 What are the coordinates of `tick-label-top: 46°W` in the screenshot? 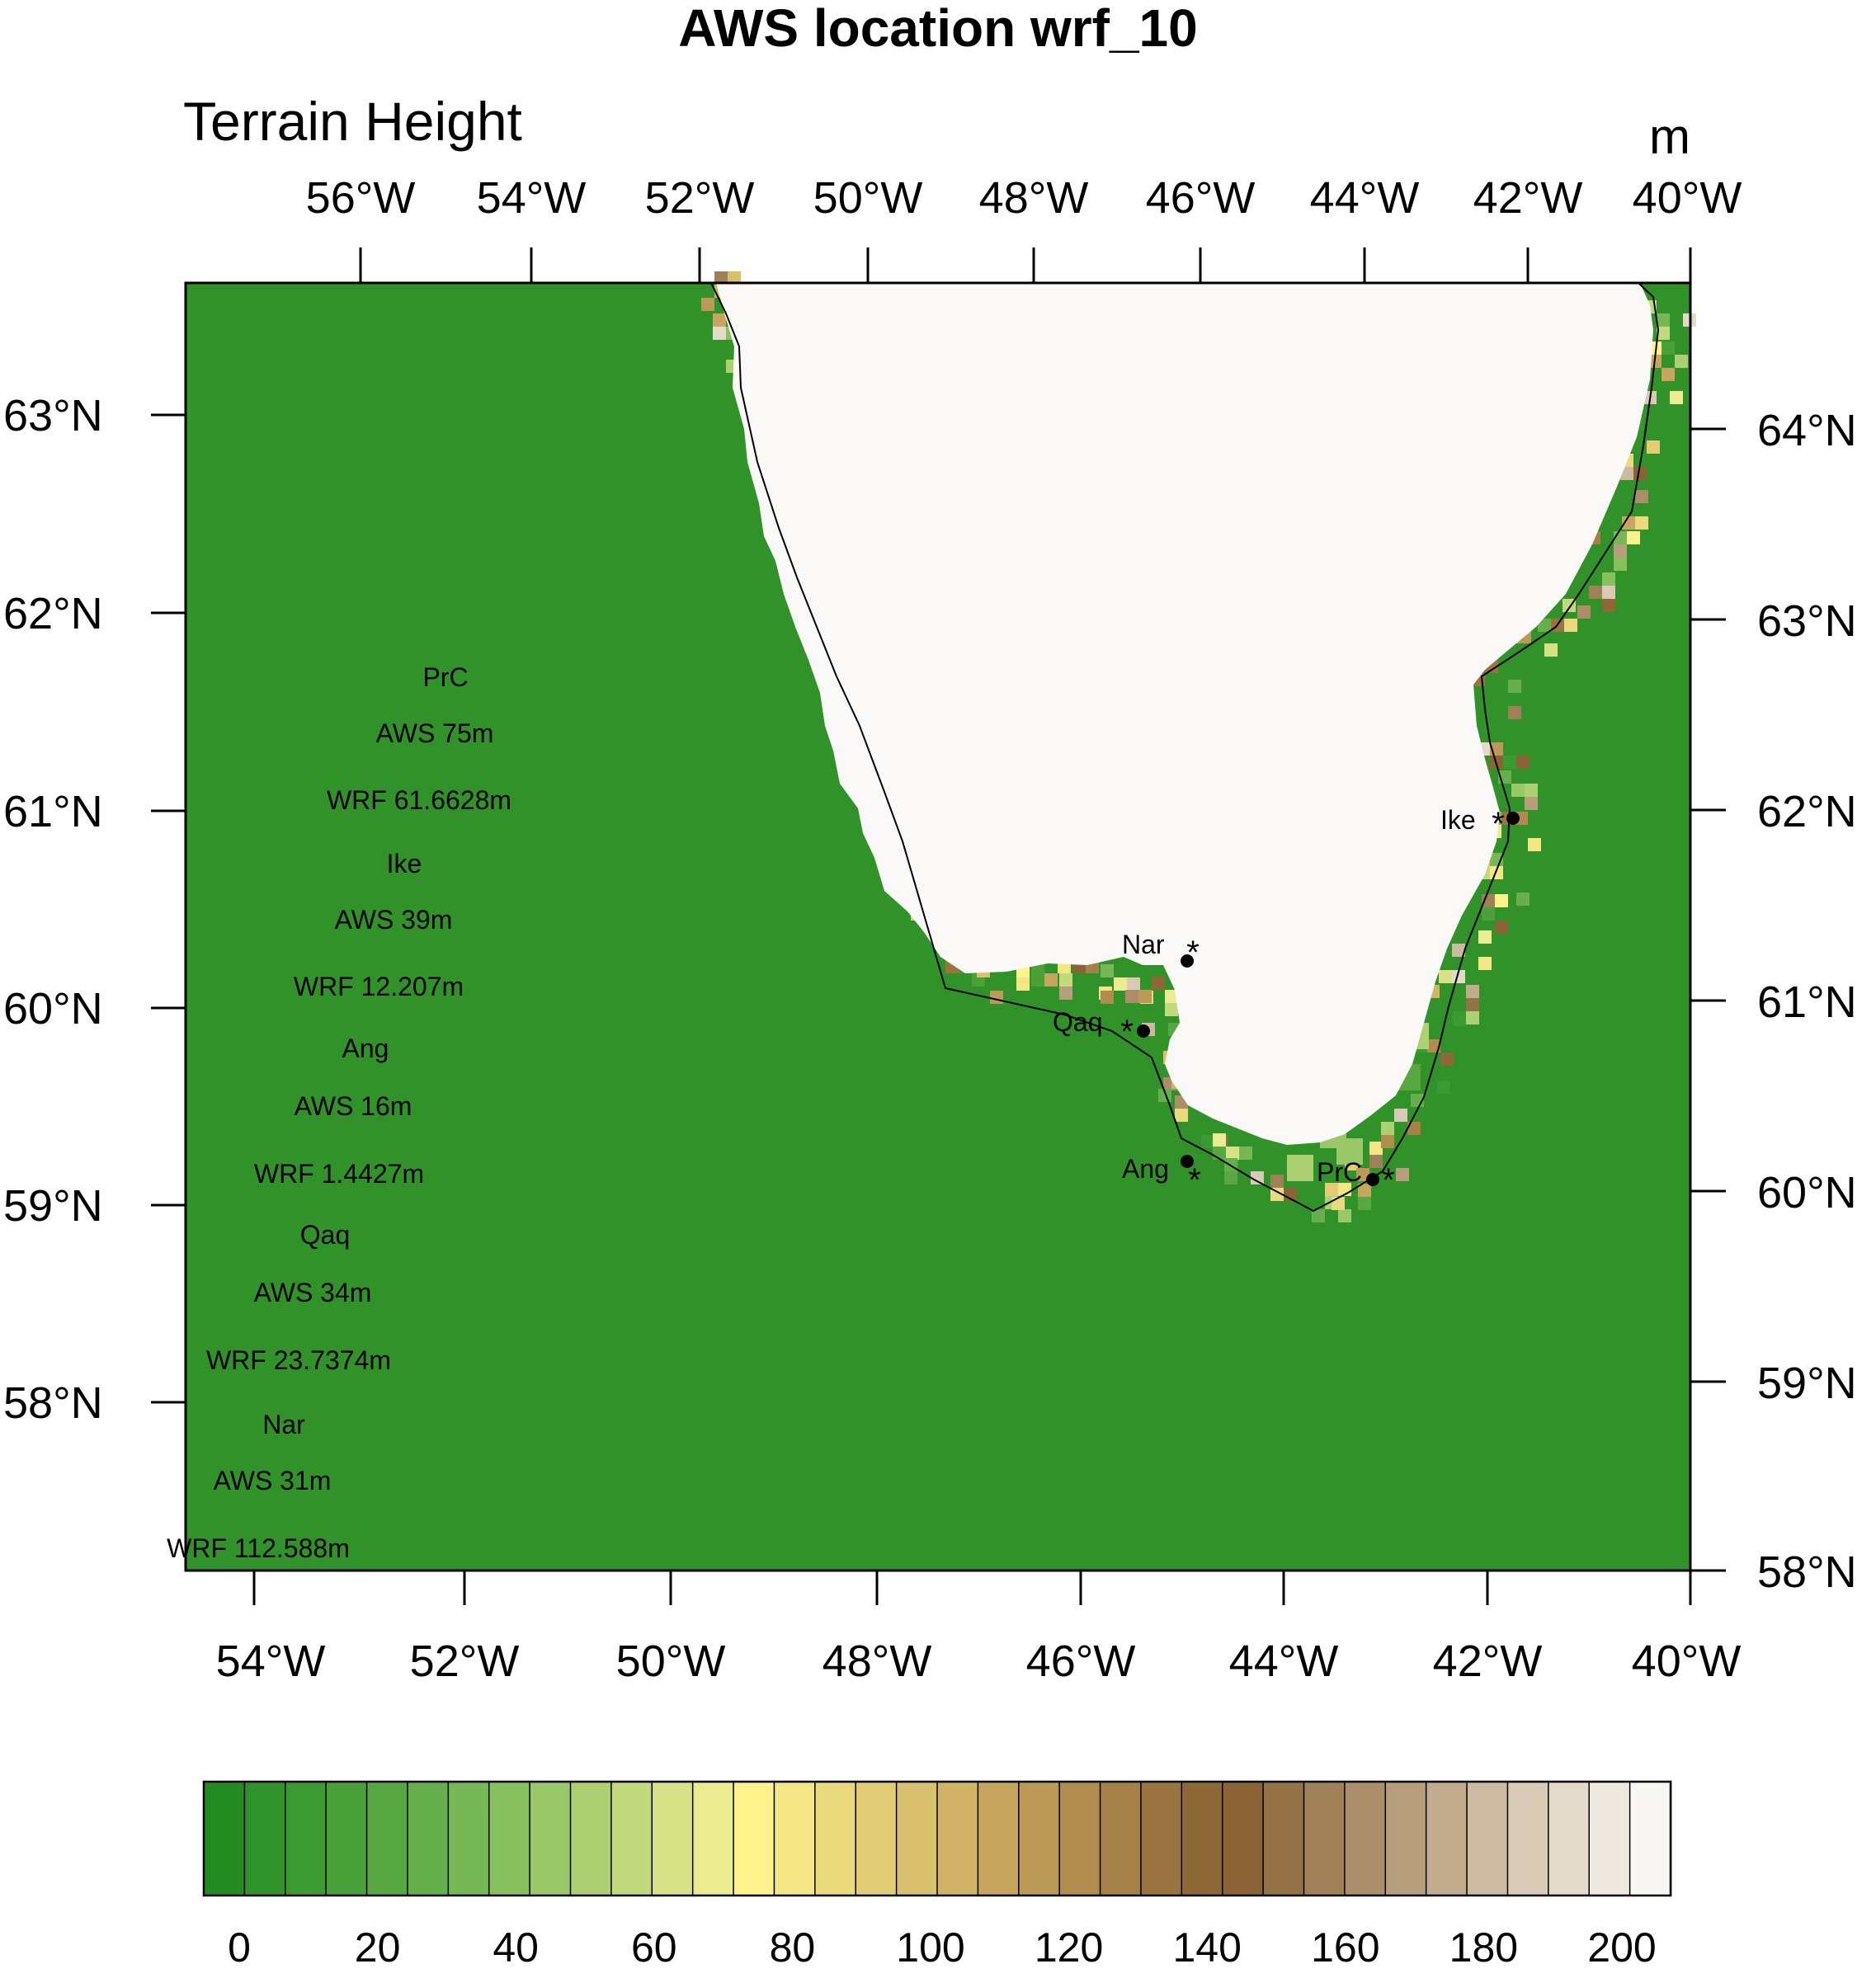 It's located at (1201, 198).